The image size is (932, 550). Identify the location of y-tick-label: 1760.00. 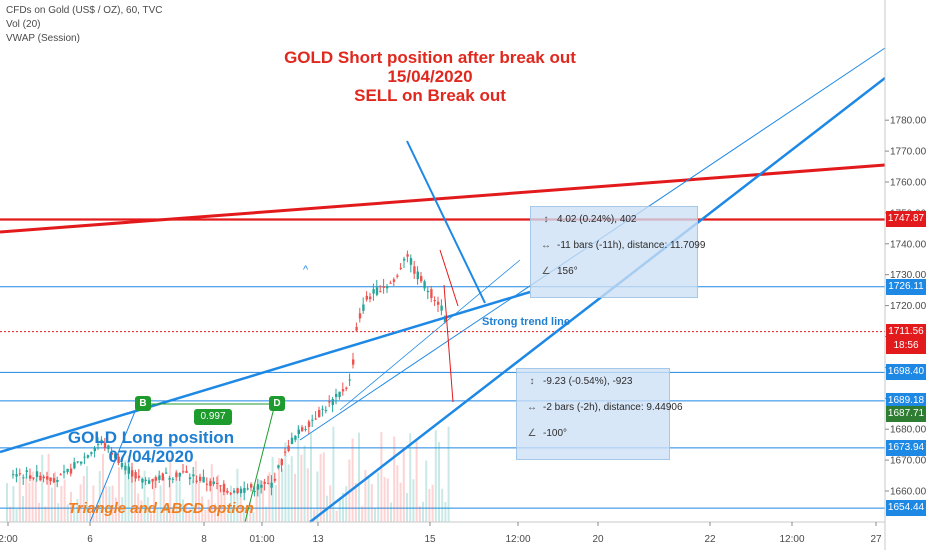
(908, 183).